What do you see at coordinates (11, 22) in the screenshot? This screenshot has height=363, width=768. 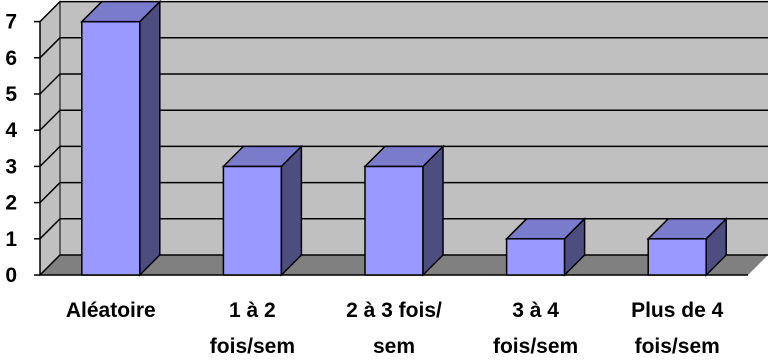 I see `y-tick-label: 7` at bounding box center [11, 22].